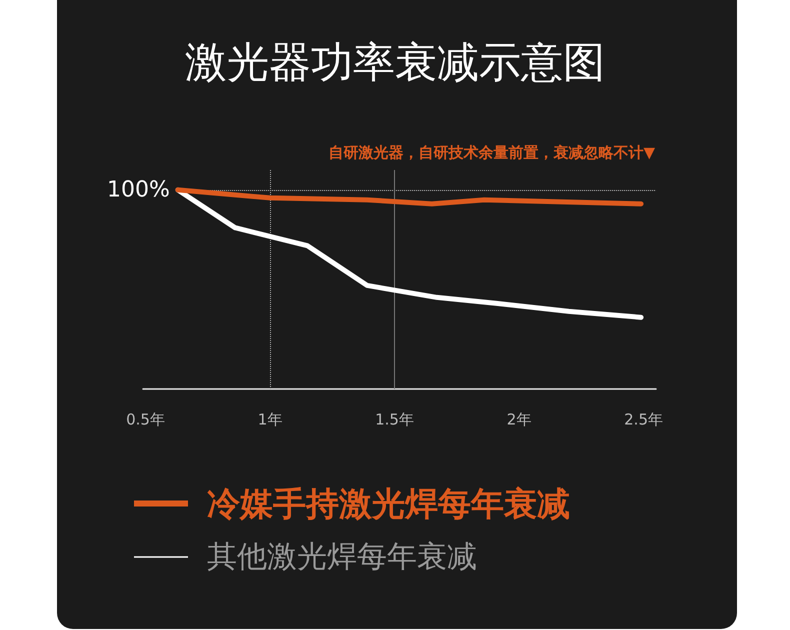 The width and height of the screenshot is (790, 630). I want to click on legend-label: 其他激光焊每年衰减, so click(342, 557).